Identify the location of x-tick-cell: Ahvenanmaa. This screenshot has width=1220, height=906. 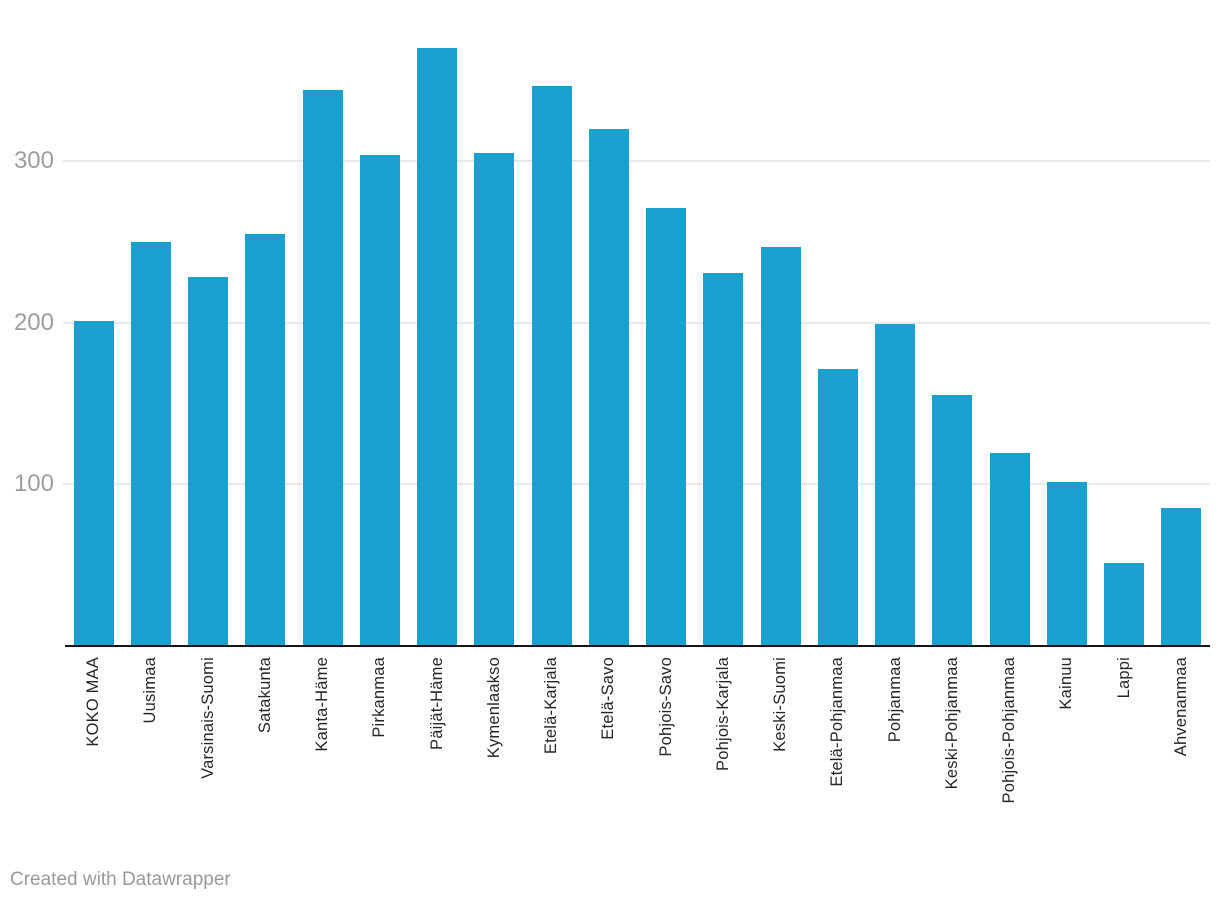
(1181, 701).